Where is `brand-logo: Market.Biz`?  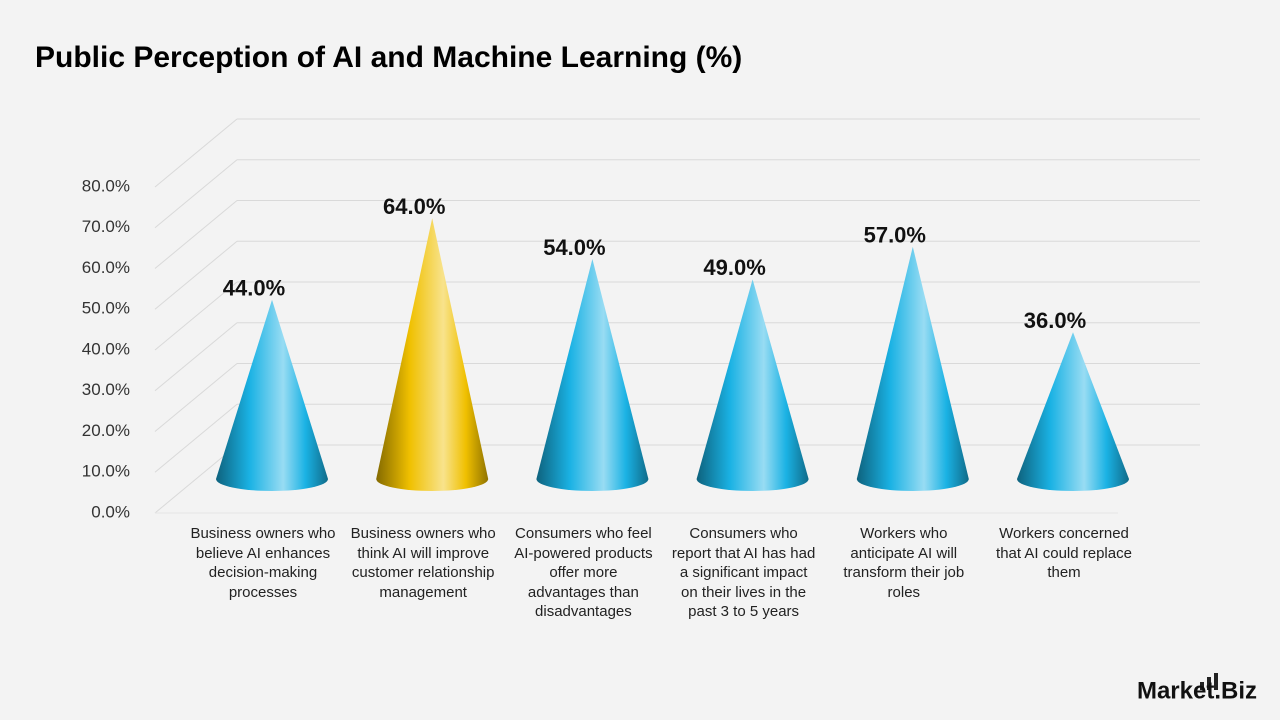
brand-logo: Market.Biz is located at coordinates (1197, 690).